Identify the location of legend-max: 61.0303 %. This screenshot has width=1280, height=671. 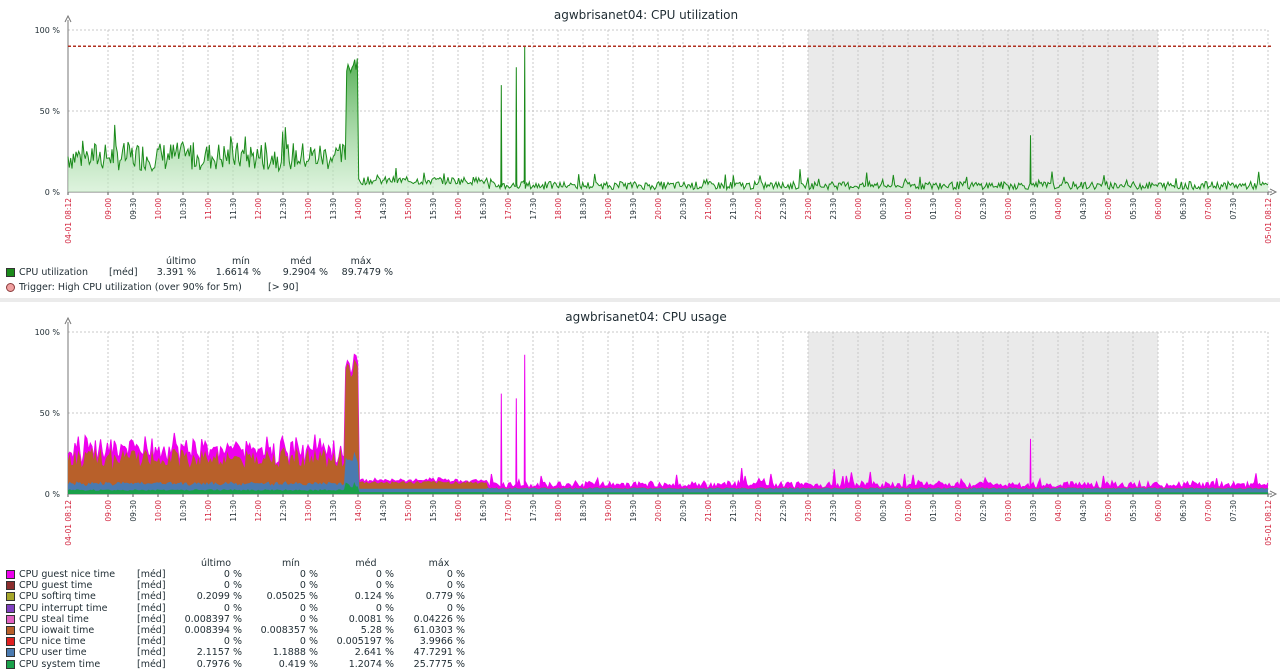
(439, 630).